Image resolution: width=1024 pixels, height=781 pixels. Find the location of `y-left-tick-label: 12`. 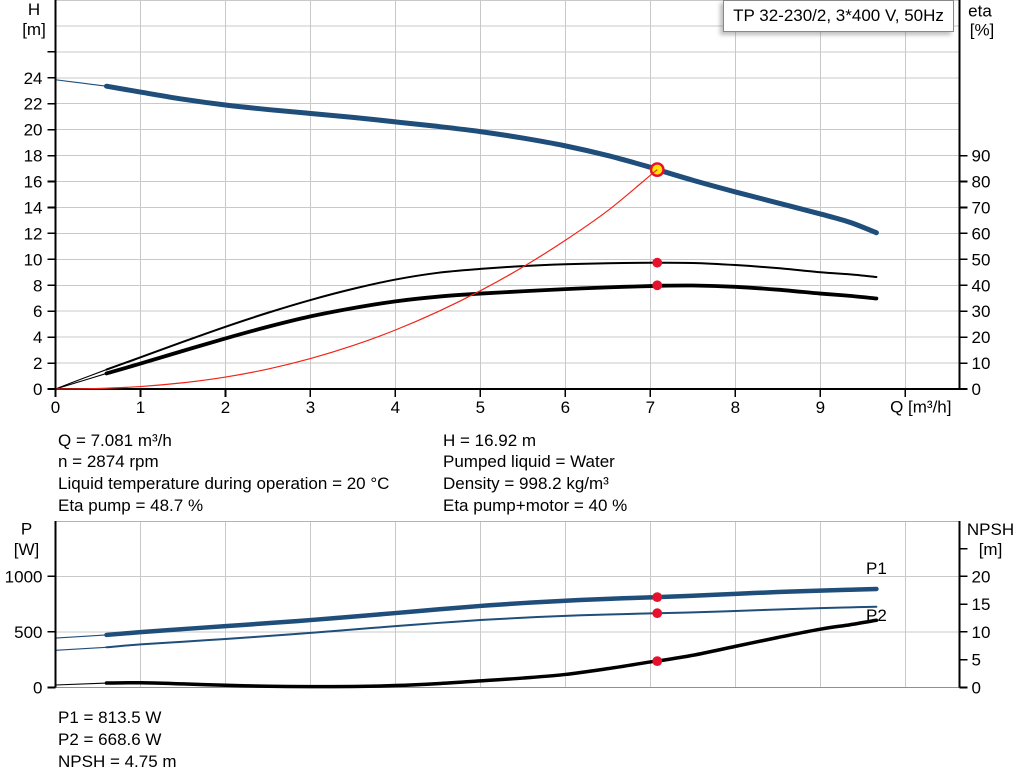

y-left-tick-label: 12 is located at coordinates (33, 233).